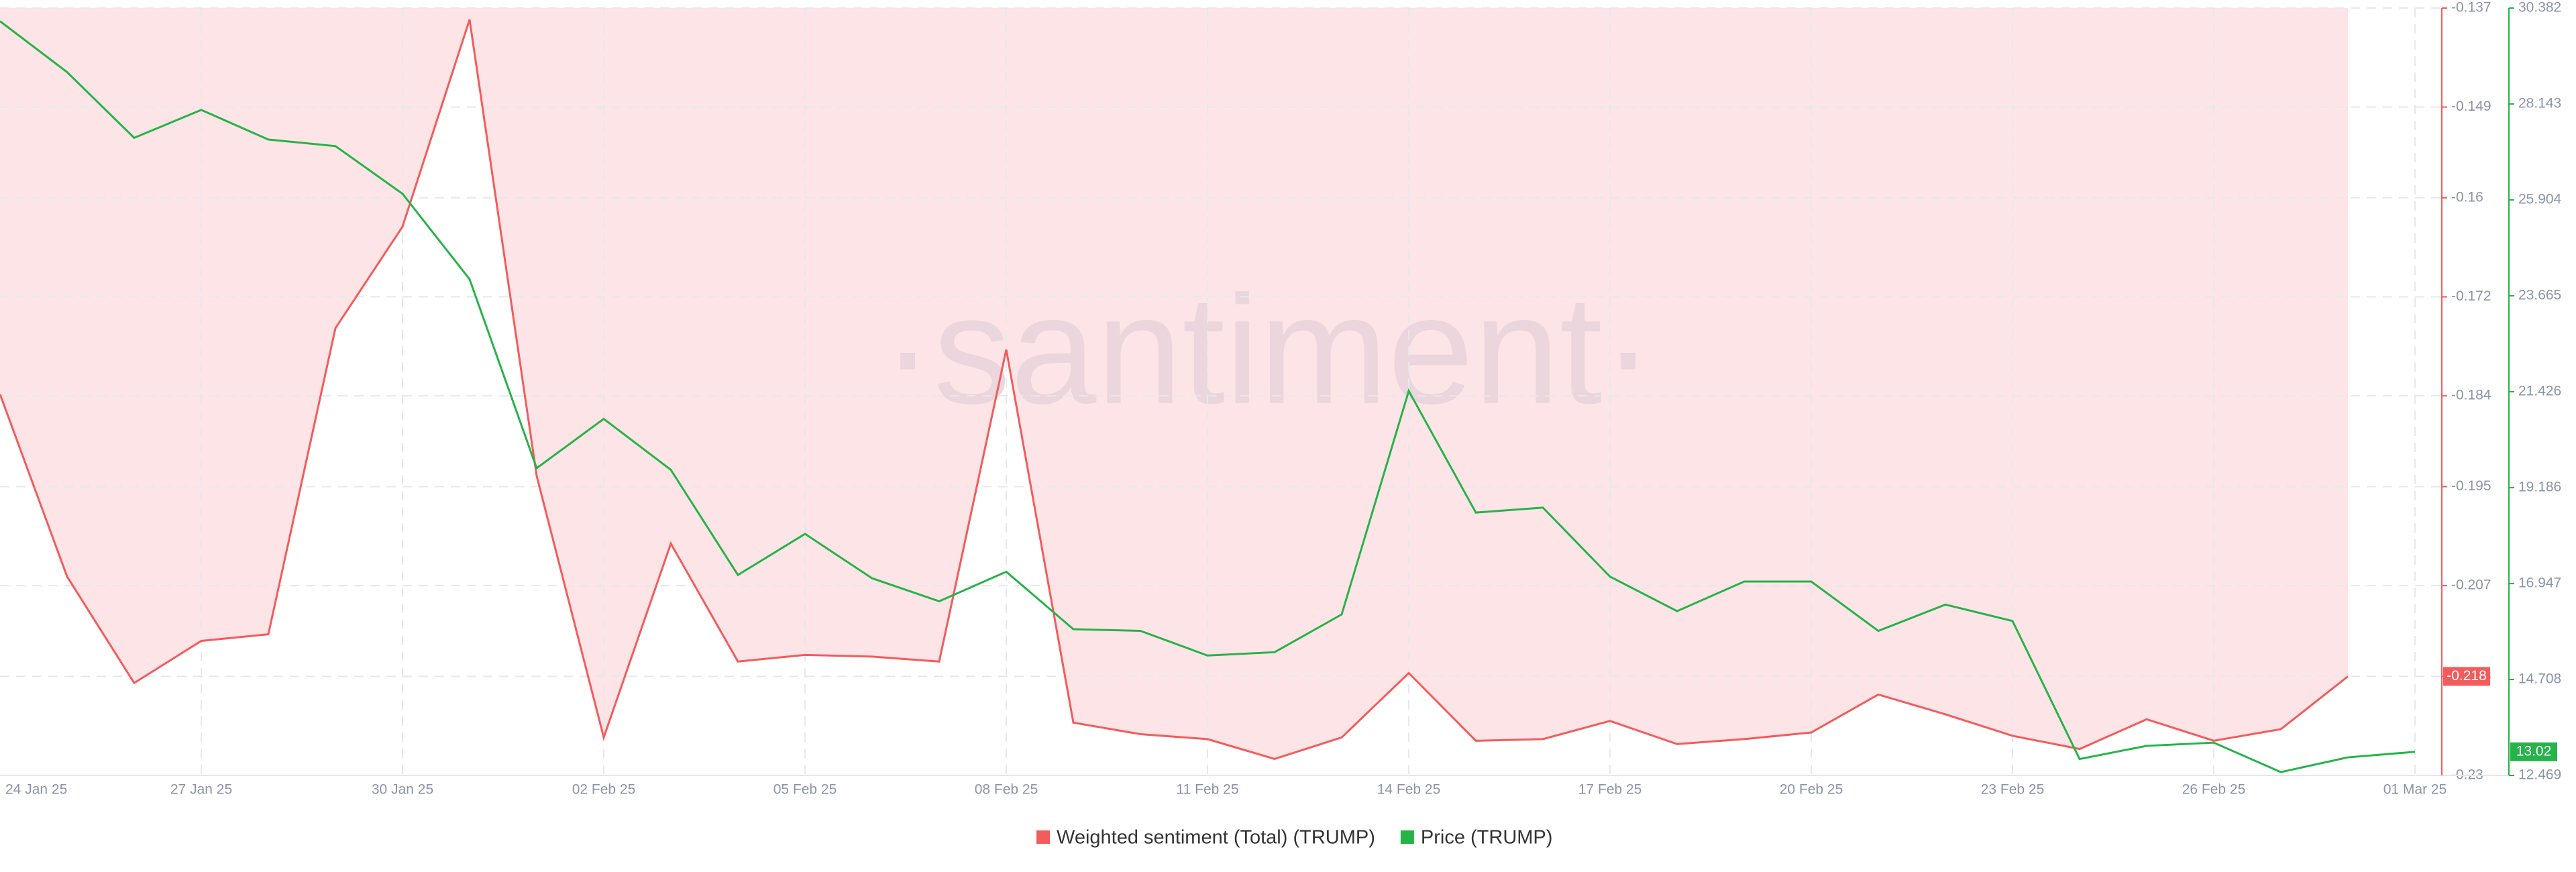  Describe the element at coordinates (1268, 350) in the screenshot. I see `watermark: ·santiment·` at that location.